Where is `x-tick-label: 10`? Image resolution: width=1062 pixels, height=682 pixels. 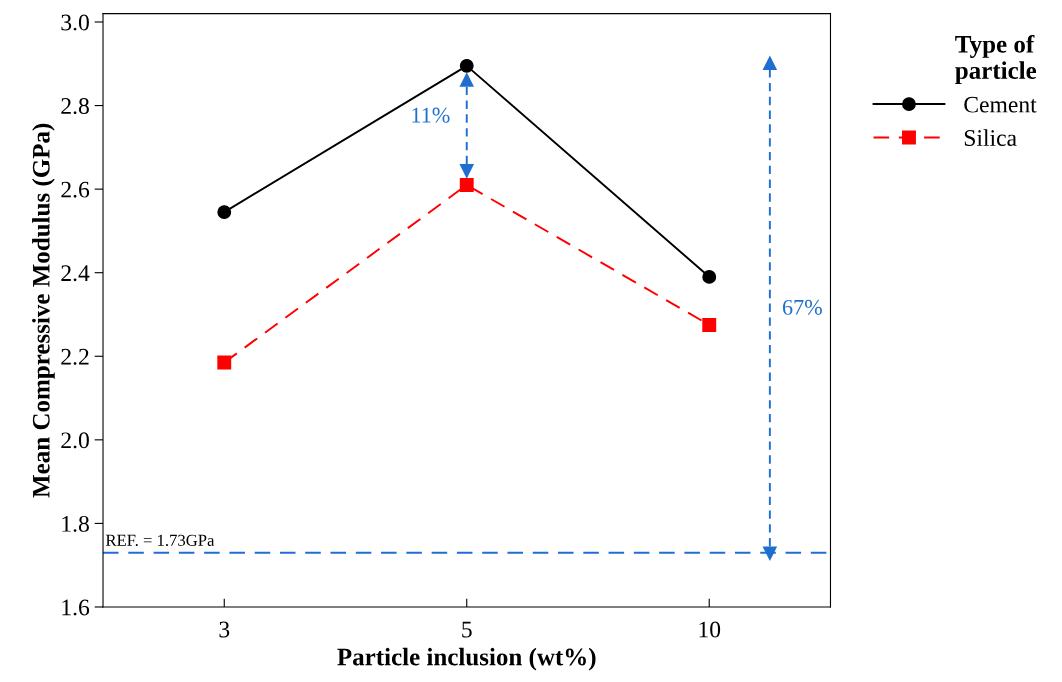
x-tick-label: 10 is located at coordinates (710, 629).